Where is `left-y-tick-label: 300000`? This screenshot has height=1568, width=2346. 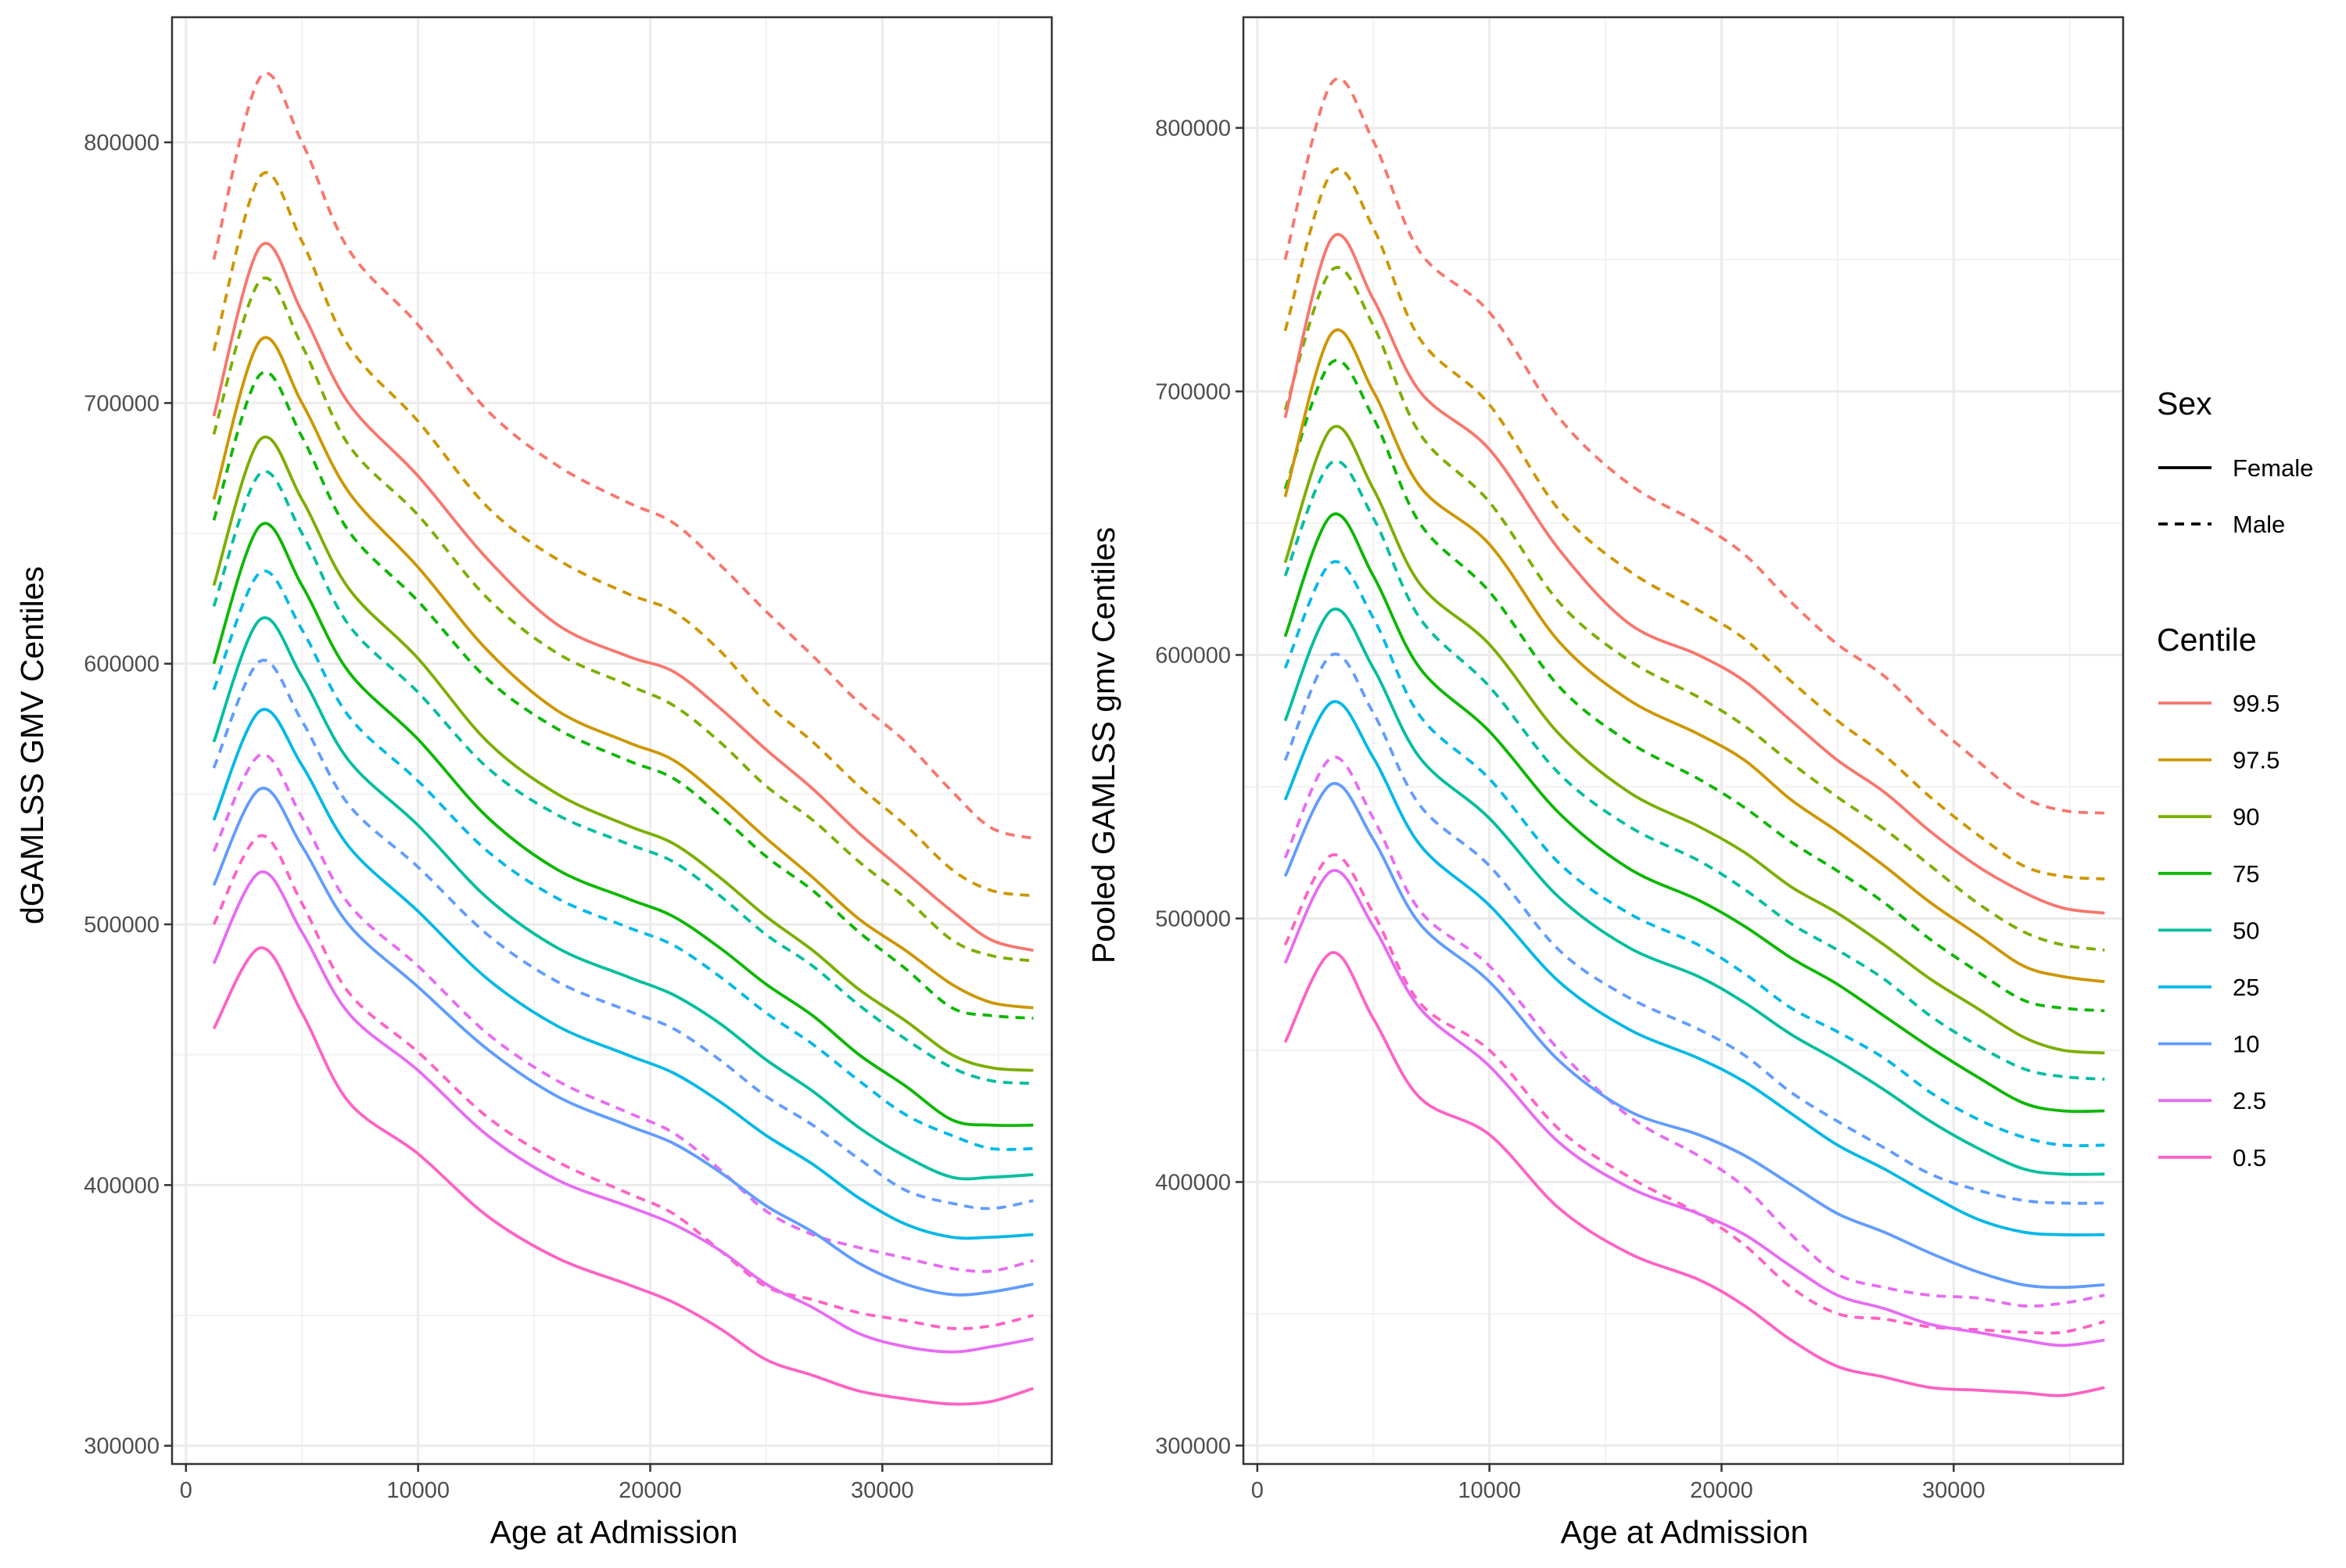 left-y-tick-label: 300000 is located at coordinates (122, 1446).